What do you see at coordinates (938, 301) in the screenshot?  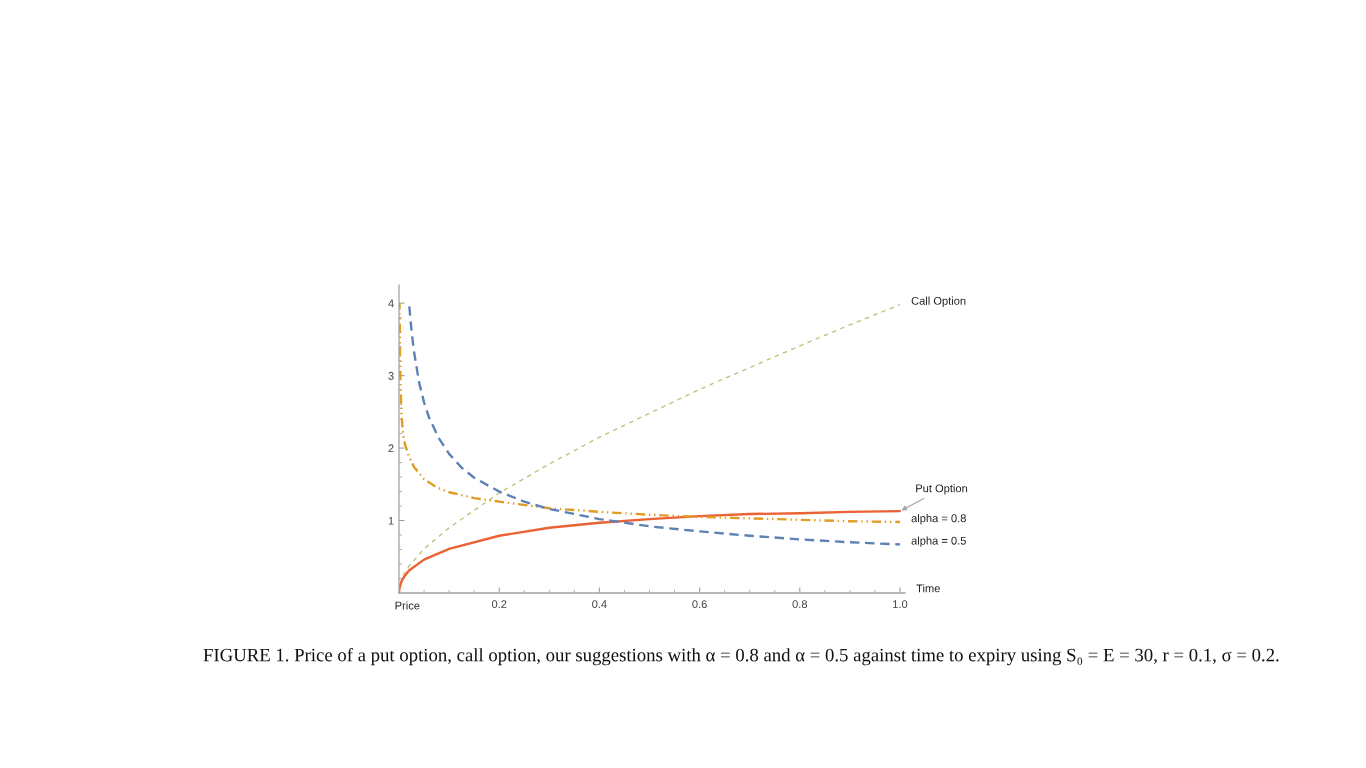 I see `series-label: Call Option` at bounding box center [938, 301].